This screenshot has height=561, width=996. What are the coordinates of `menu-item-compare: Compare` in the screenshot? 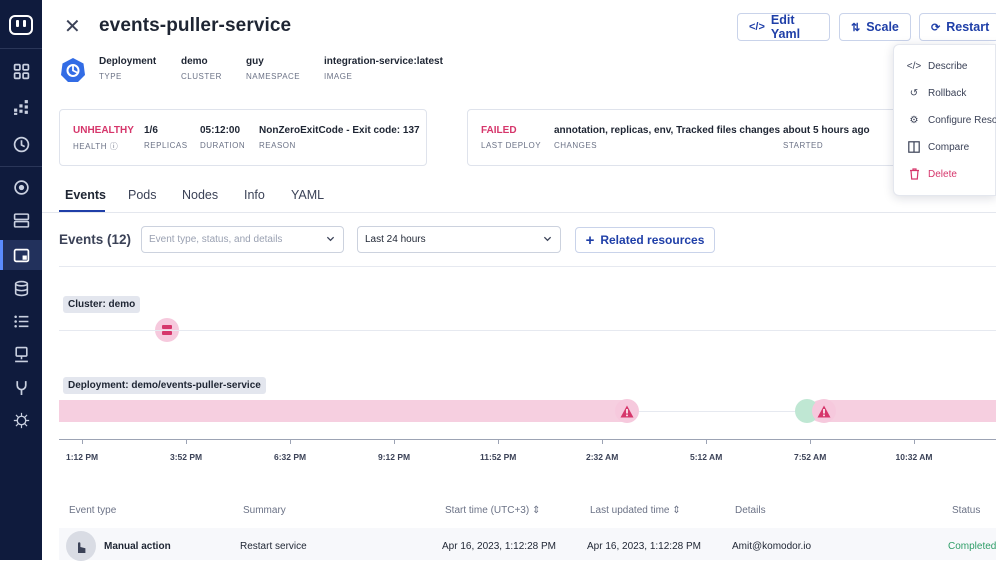 It's located at (938, 147).